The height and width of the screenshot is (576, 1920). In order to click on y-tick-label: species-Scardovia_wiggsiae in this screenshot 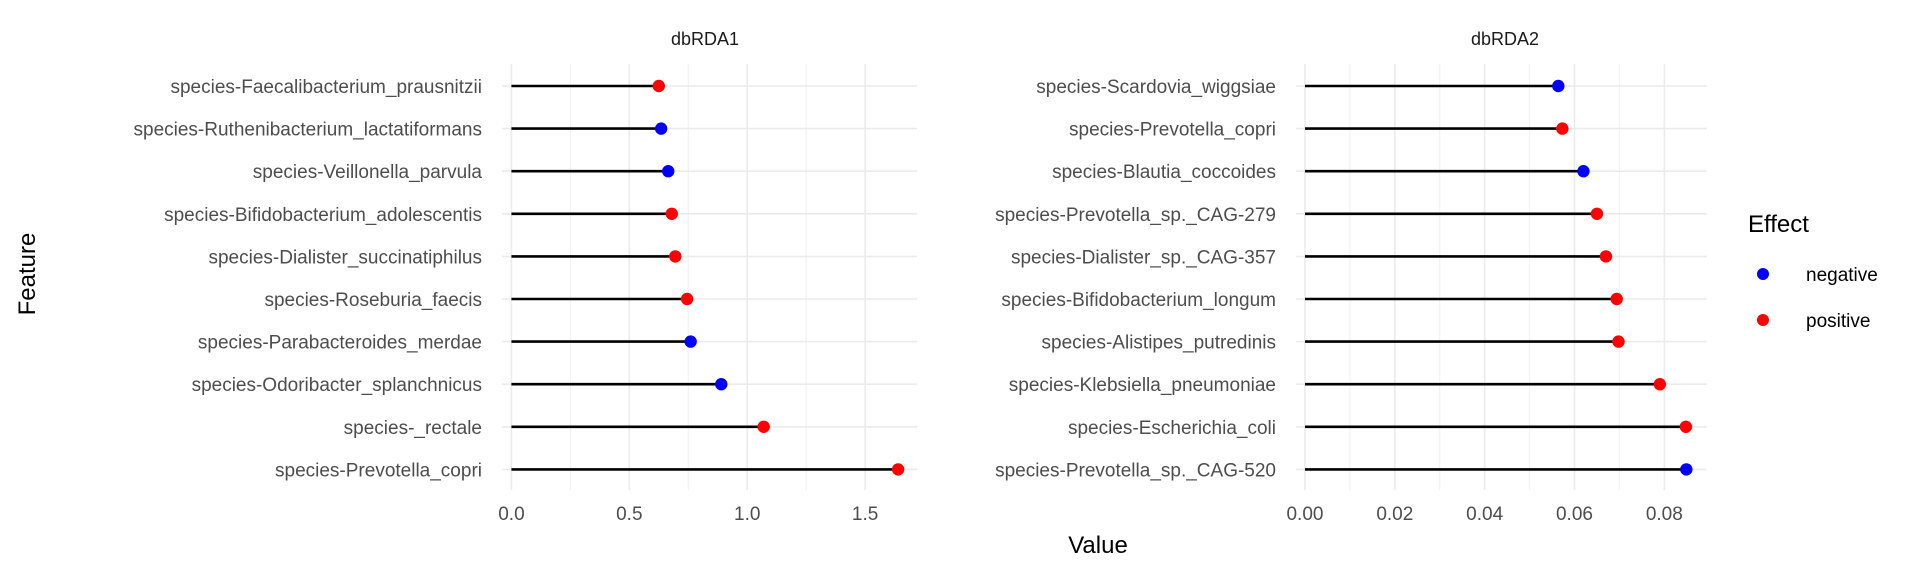, I will do `click(1156, 87)`.